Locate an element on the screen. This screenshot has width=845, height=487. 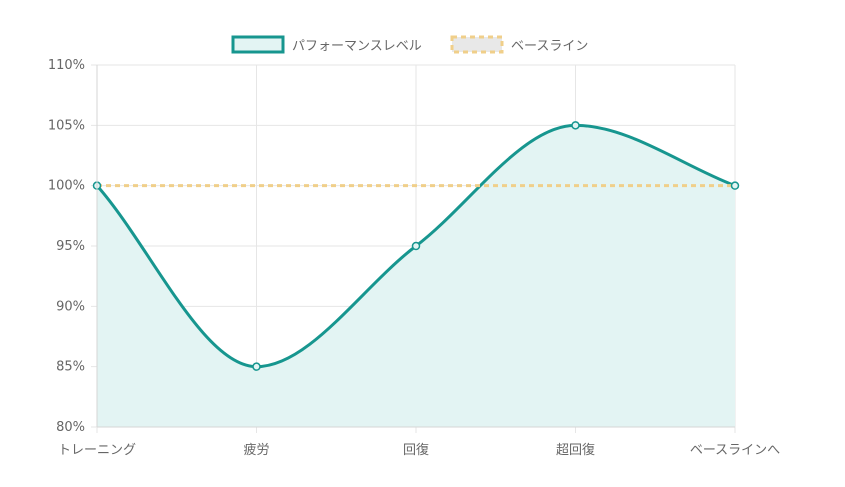
x-tick-label: 超回復 is located at coordinates (575, 450).